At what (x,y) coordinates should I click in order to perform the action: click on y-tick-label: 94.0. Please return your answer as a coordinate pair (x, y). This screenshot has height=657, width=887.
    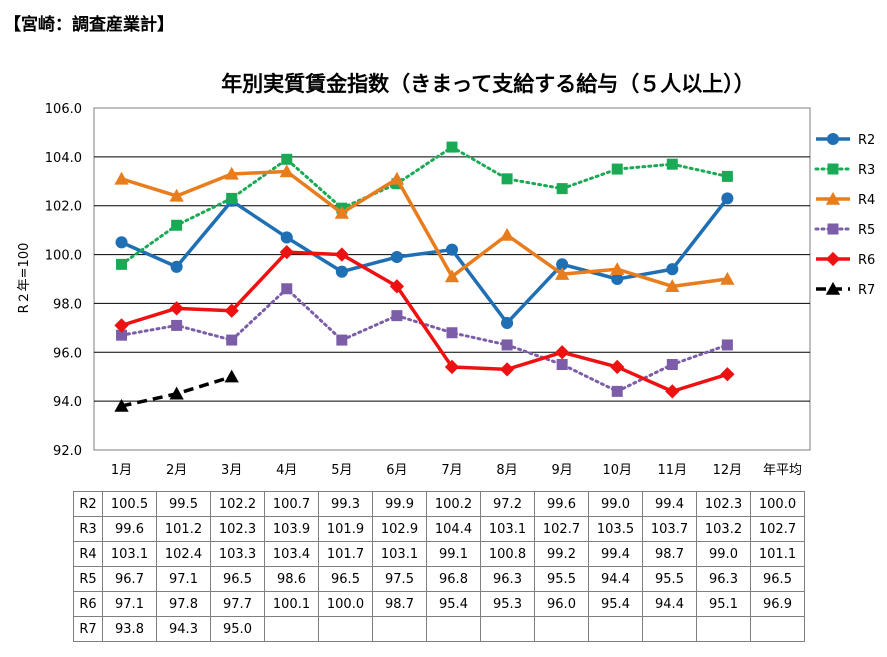
    Looking at the image, I should click on (67, 402).